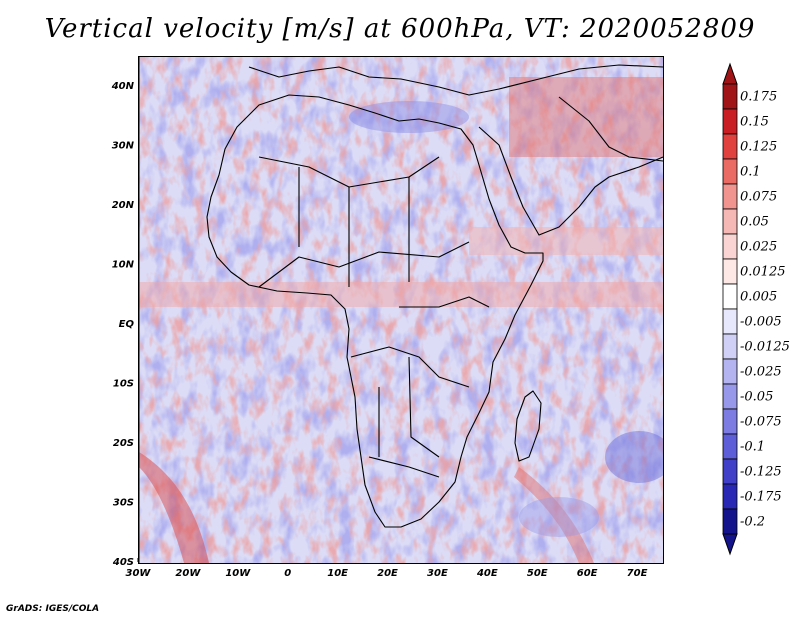  What do you see at coordinates (758, 247) in the screenshot?
I see `colorbar-label: 0.025` at bounding box center [758, 247].